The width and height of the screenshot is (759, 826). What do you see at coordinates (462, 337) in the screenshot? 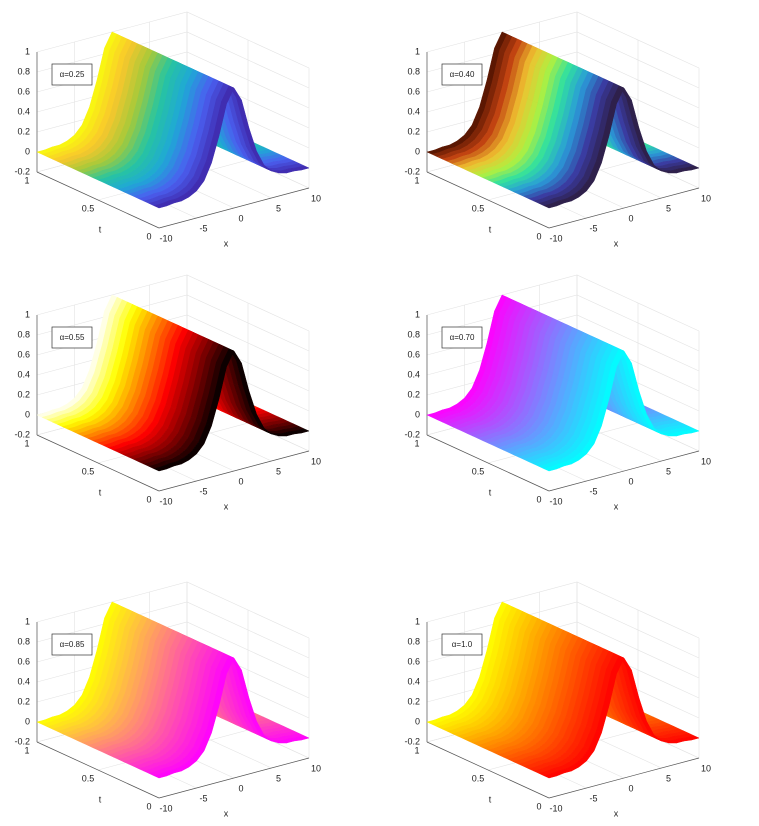
I see `annotation: α=0.70` at bounding box center [462, 337].